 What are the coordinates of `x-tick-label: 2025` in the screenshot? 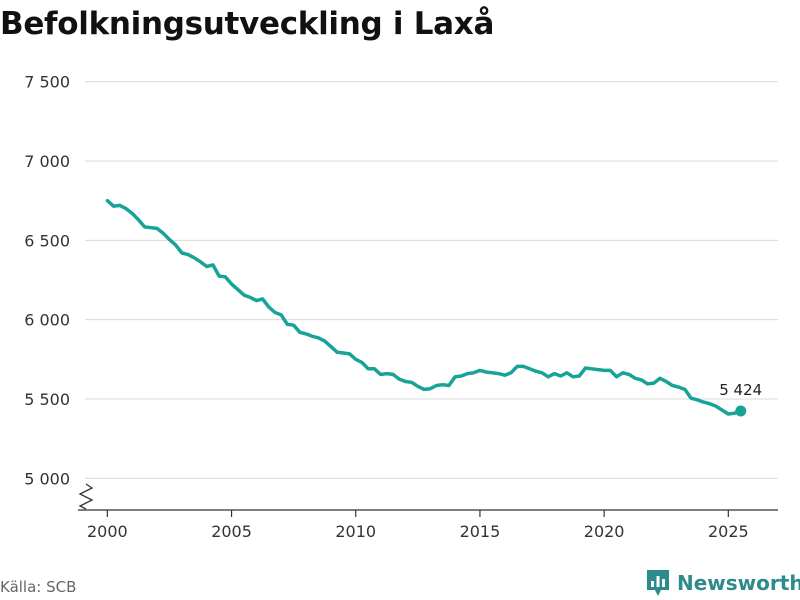 It's located at (728, 531).